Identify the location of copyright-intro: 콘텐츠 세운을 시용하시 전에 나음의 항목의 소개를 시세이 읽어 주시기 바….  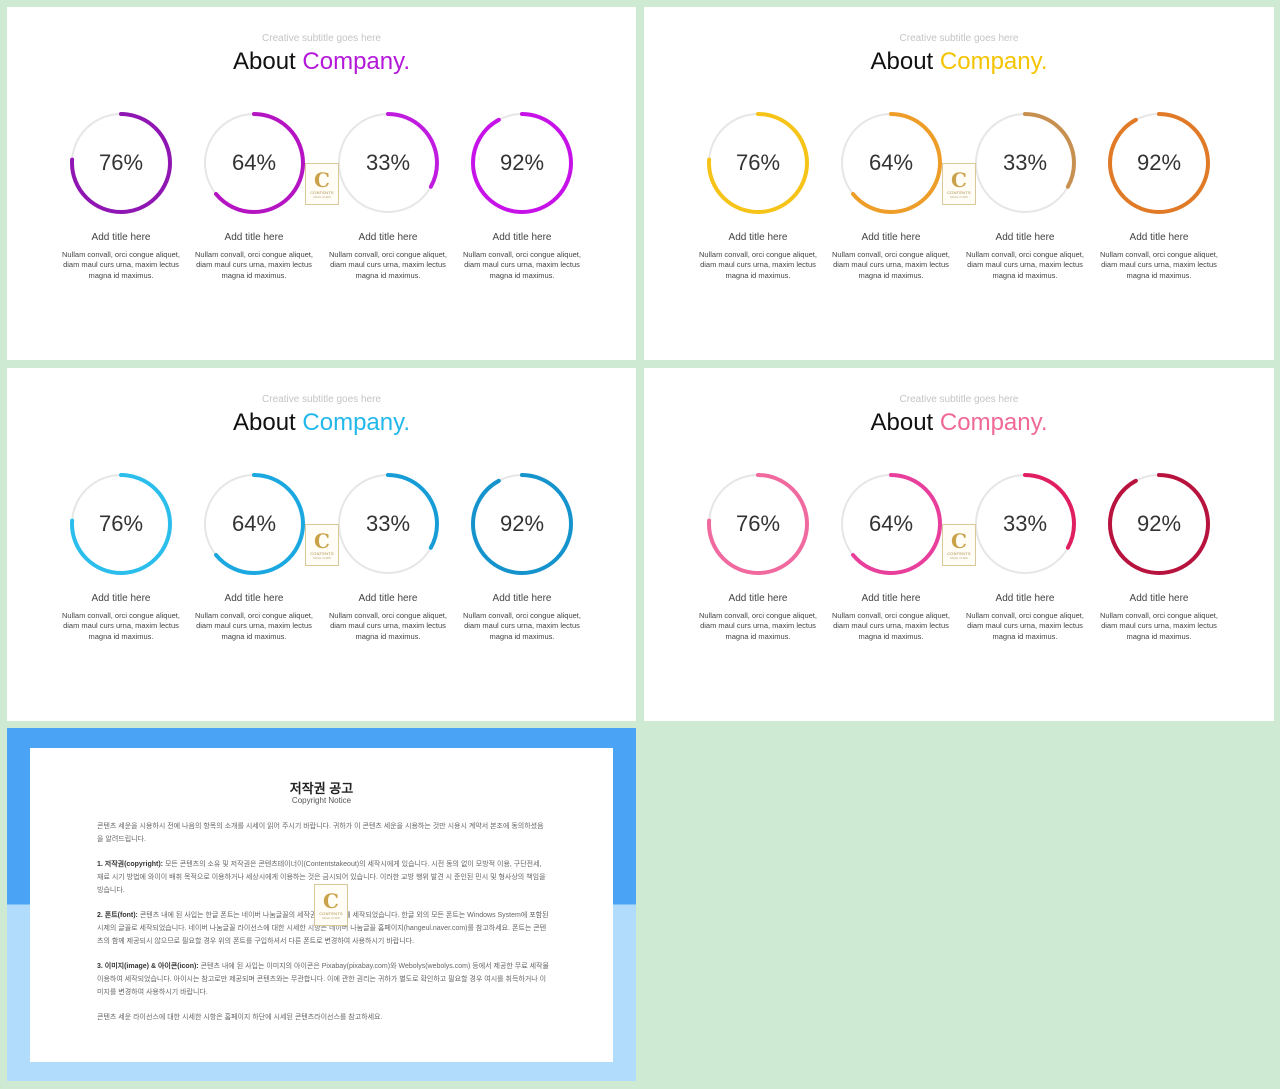
(320, 833).